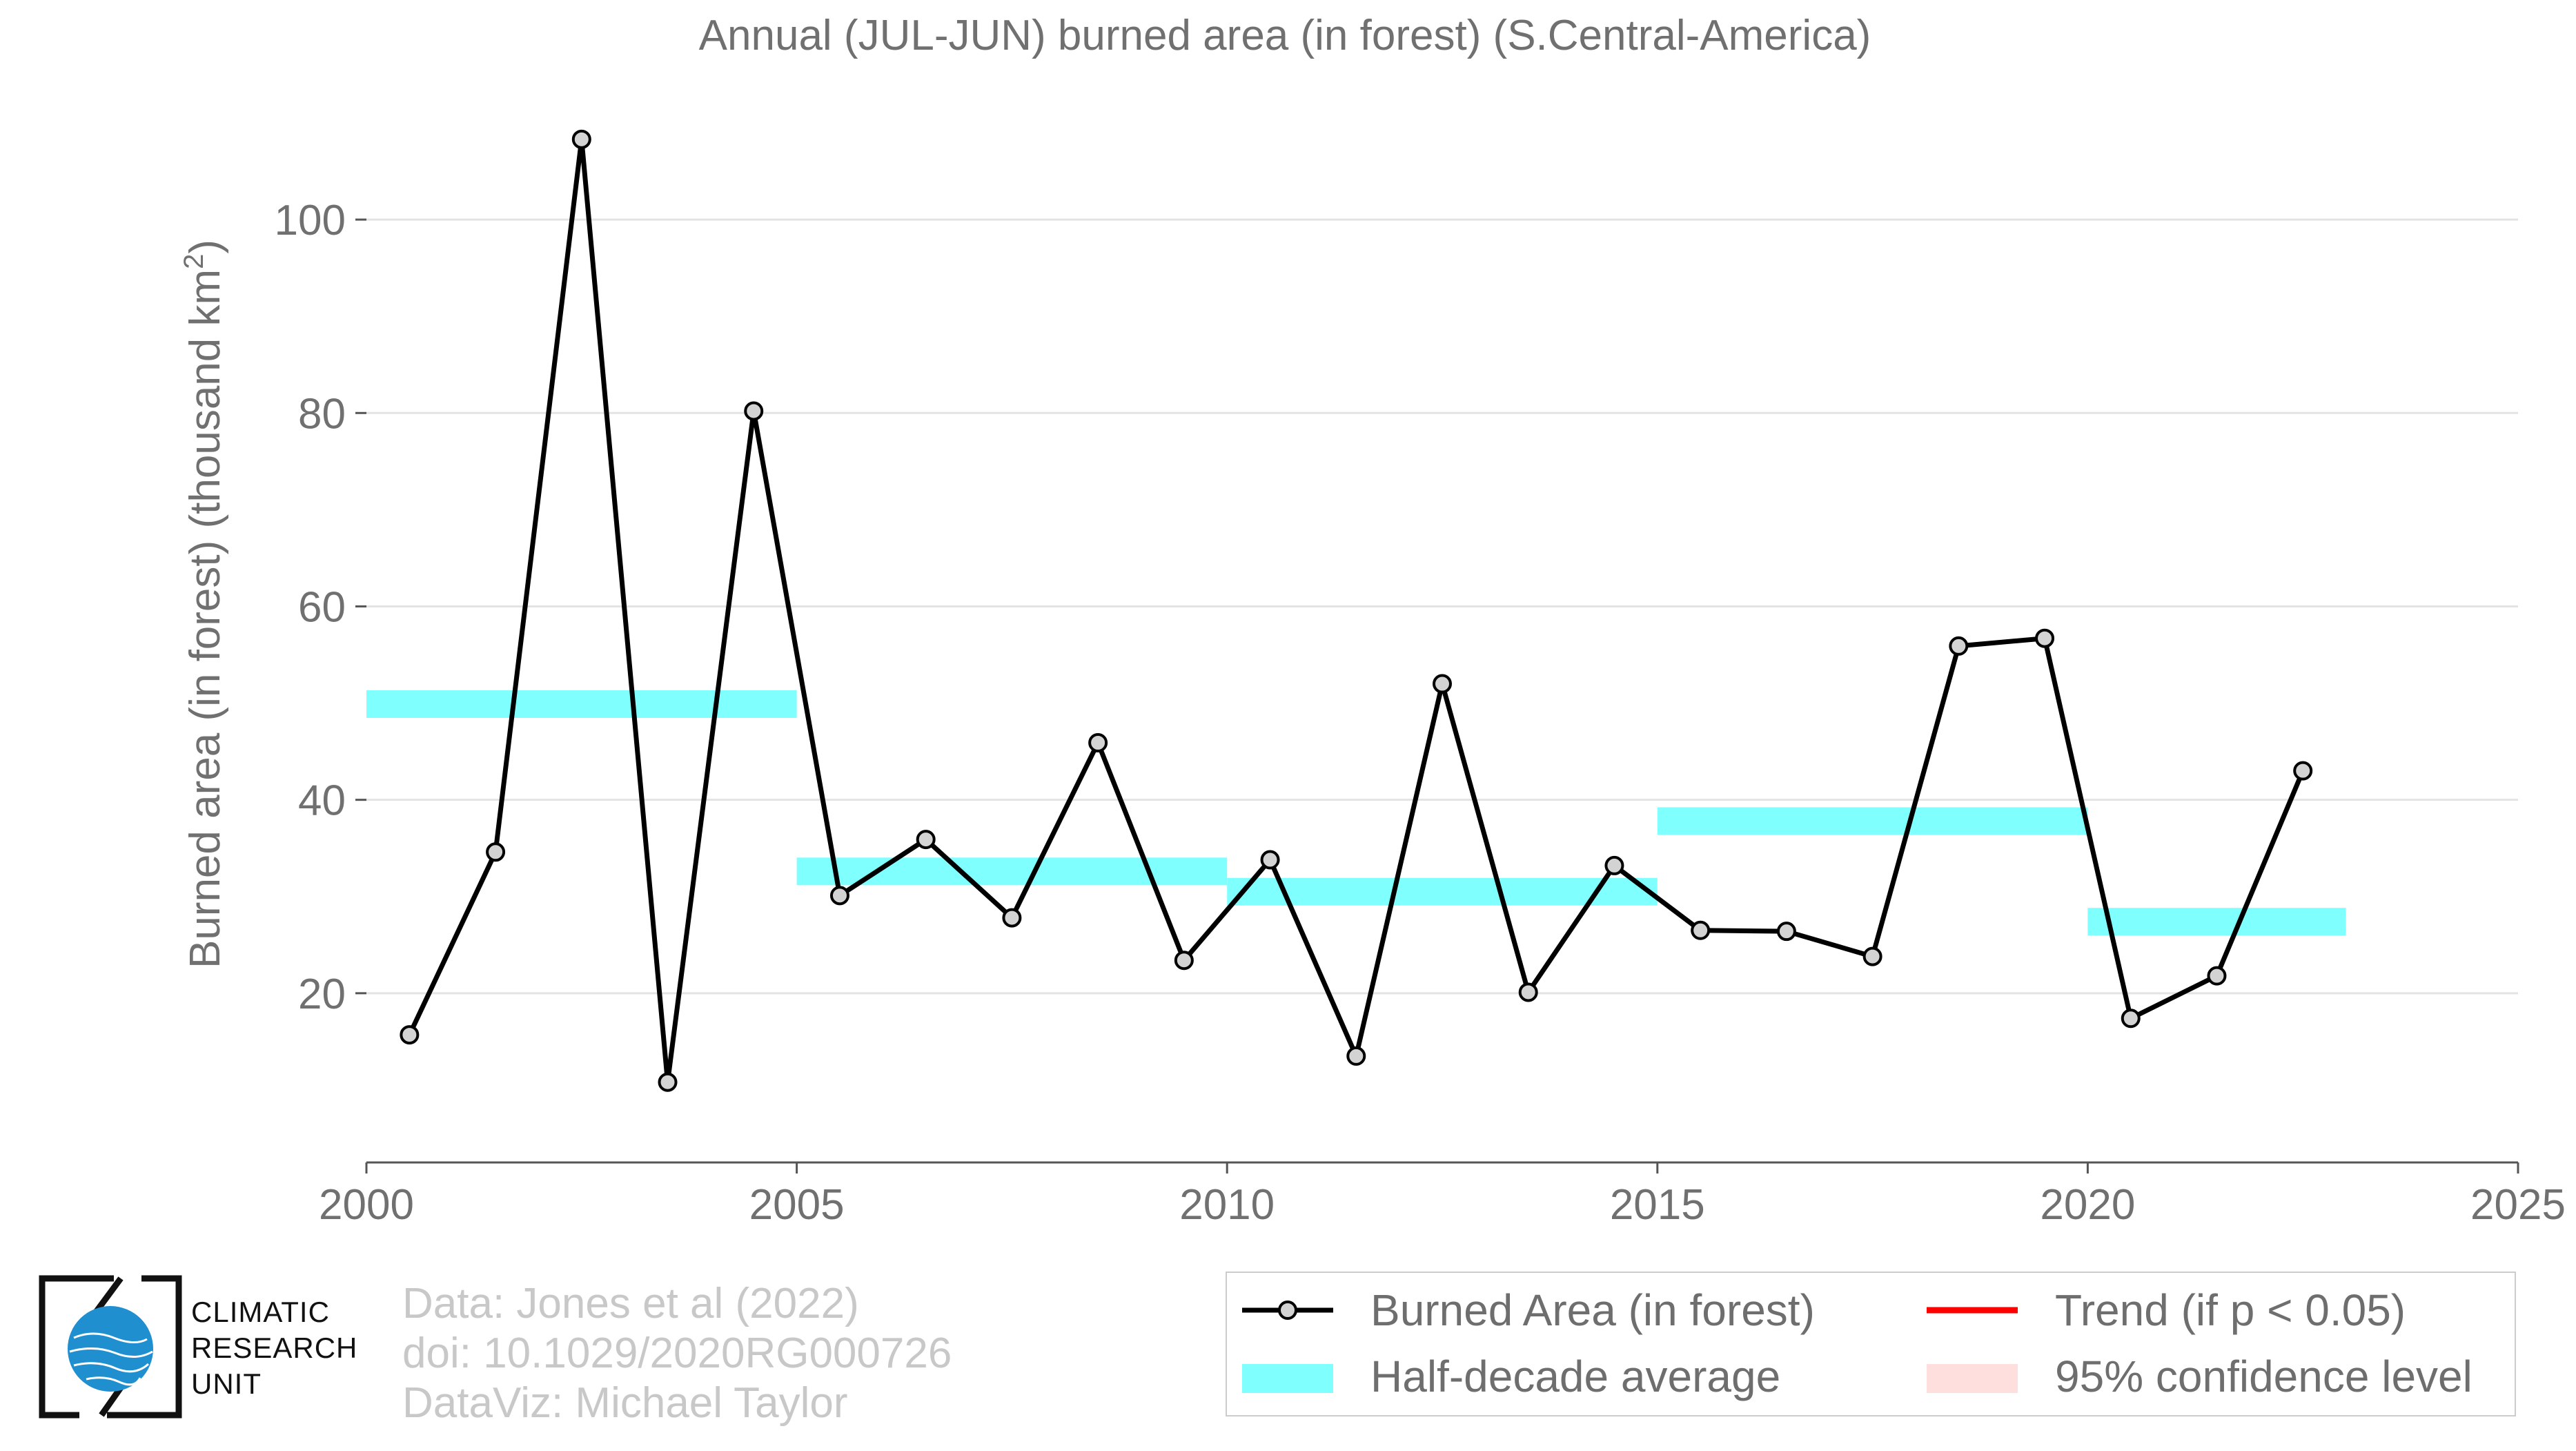 Image resolution: width=2576 pixels, height=1451 pixels. I want to click on x-axis: 2000 2005 2010 2015 2020 2025, so click(1442, 1195).